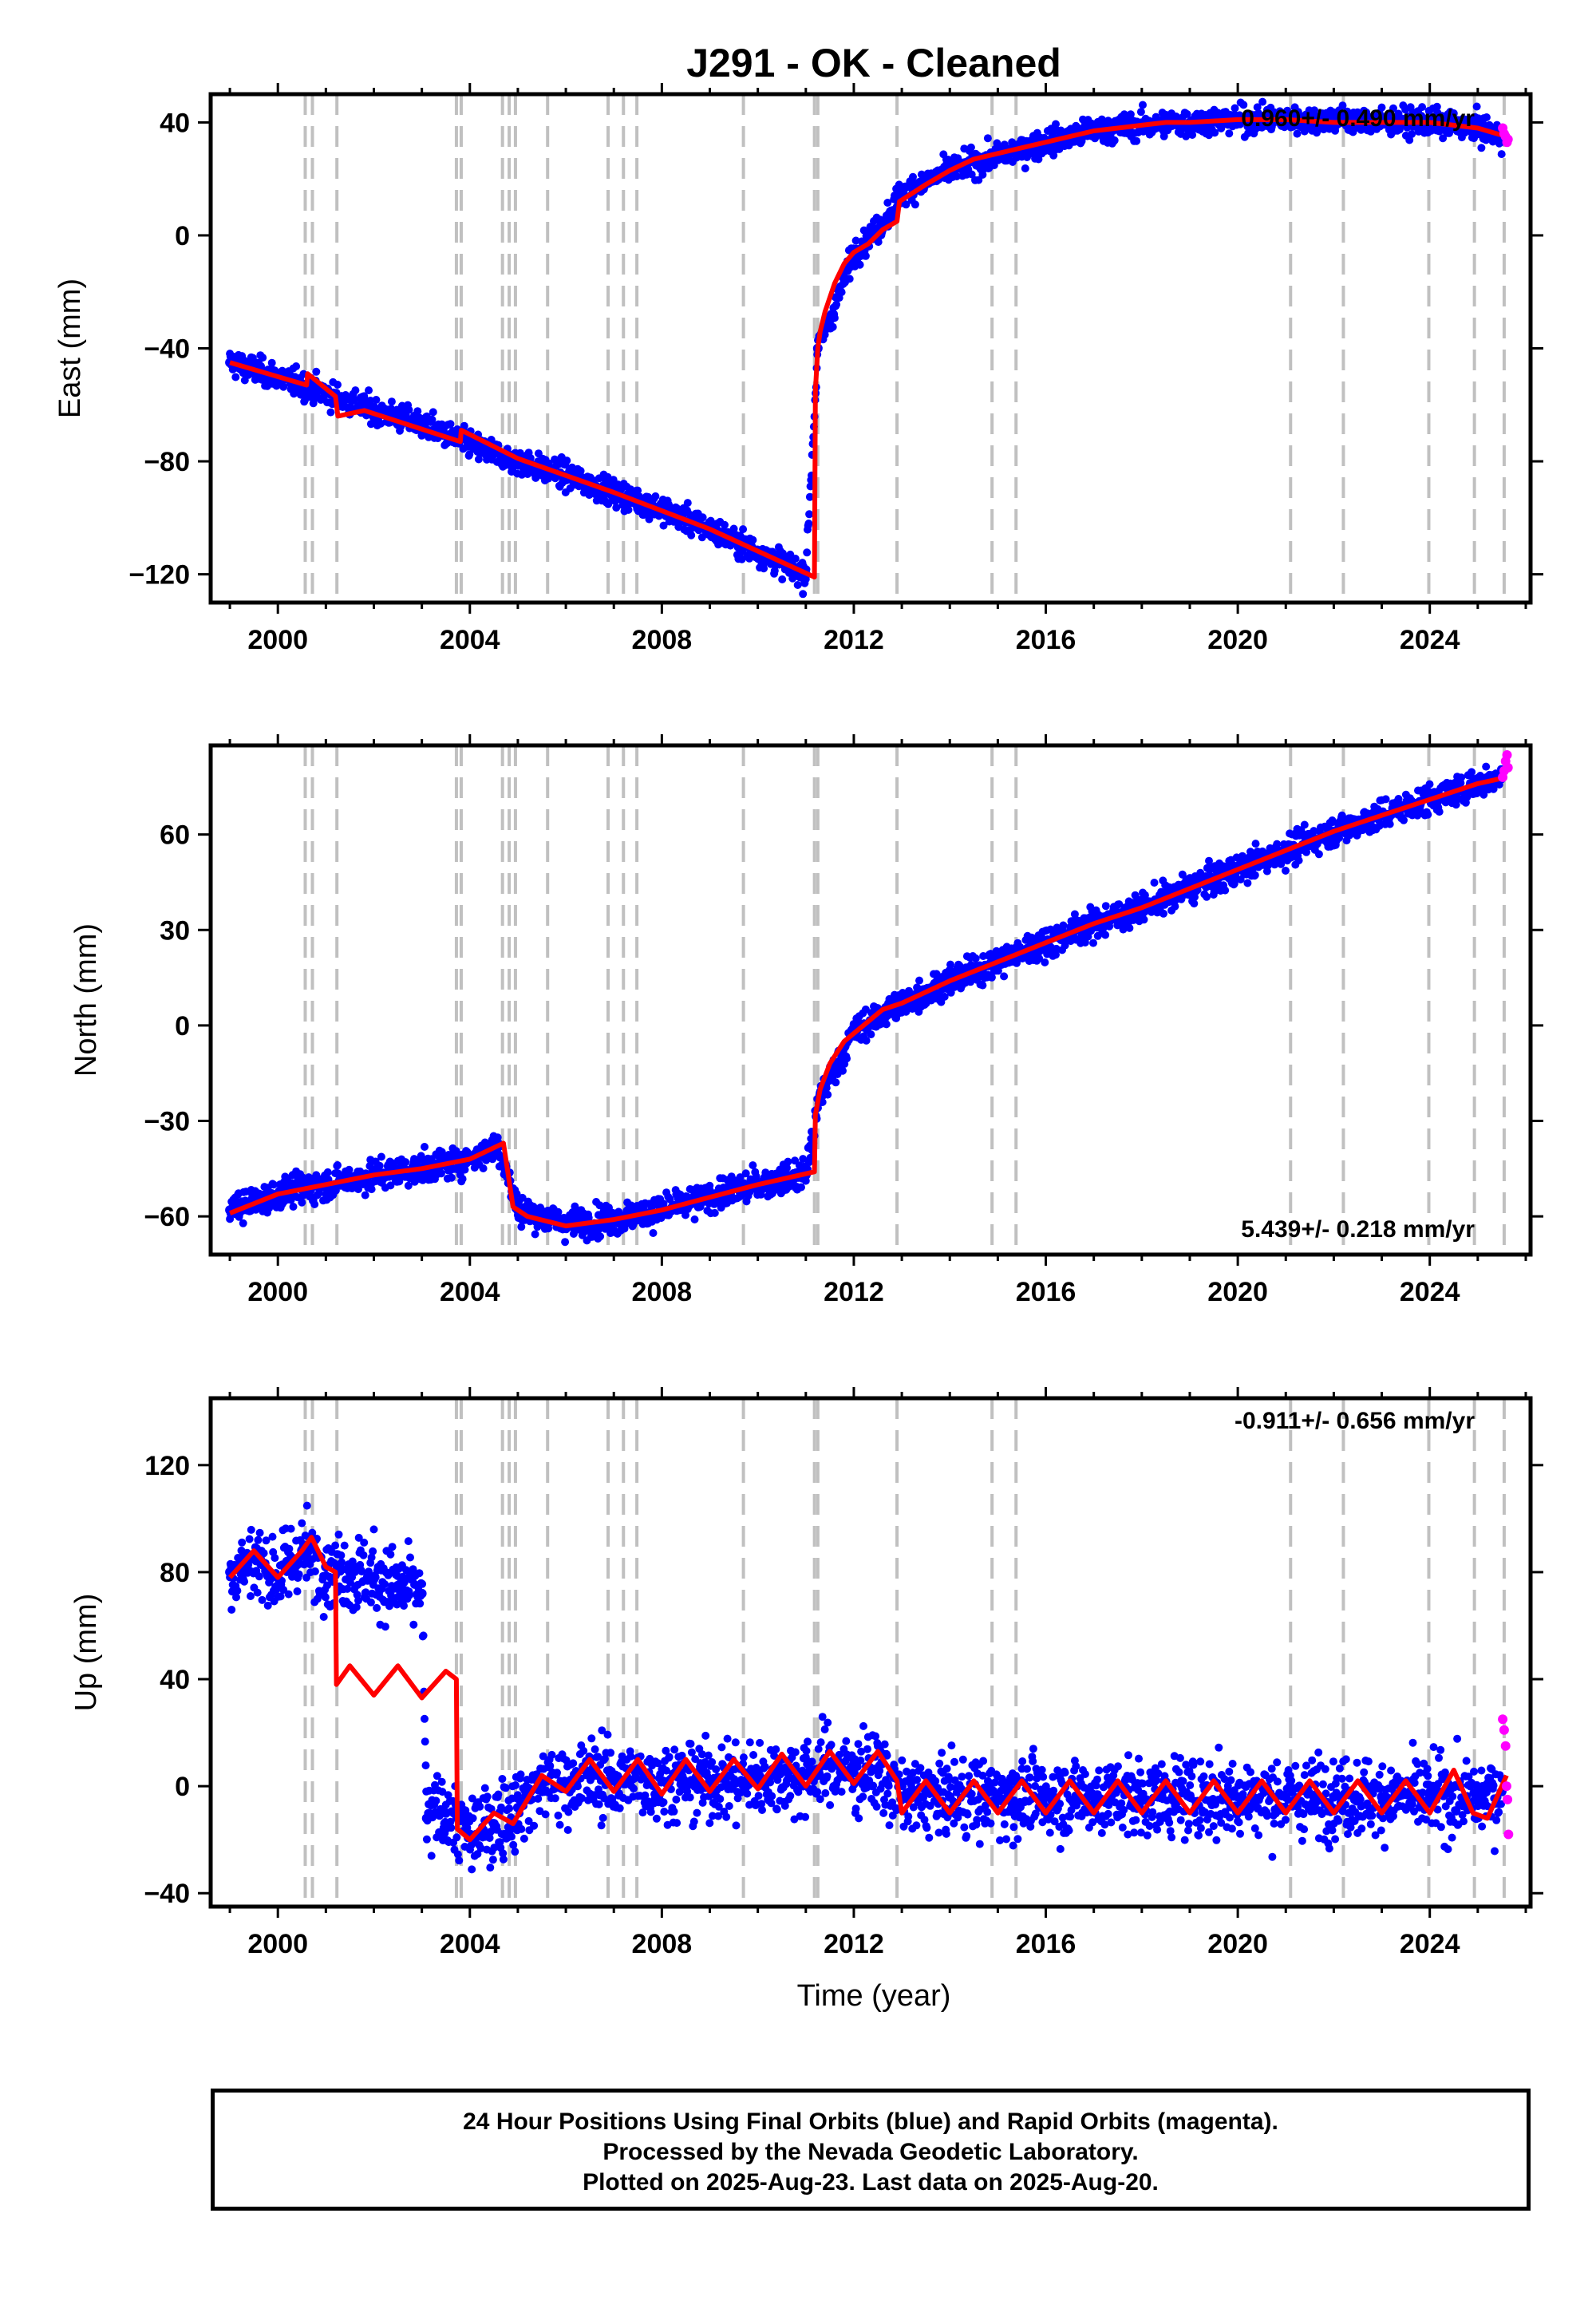 The image size is (1596, 2316). I want to click on x-tick-label: 2020, so click(1237, 640).